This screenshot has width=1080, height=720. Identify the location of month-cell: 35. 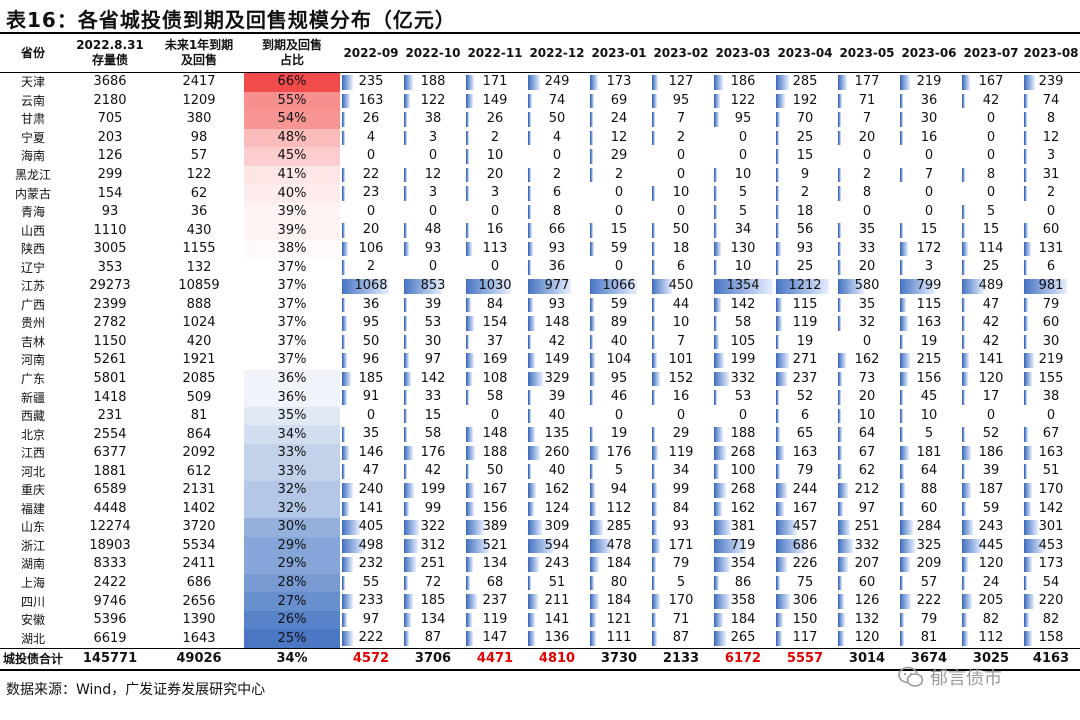
(371, 434).